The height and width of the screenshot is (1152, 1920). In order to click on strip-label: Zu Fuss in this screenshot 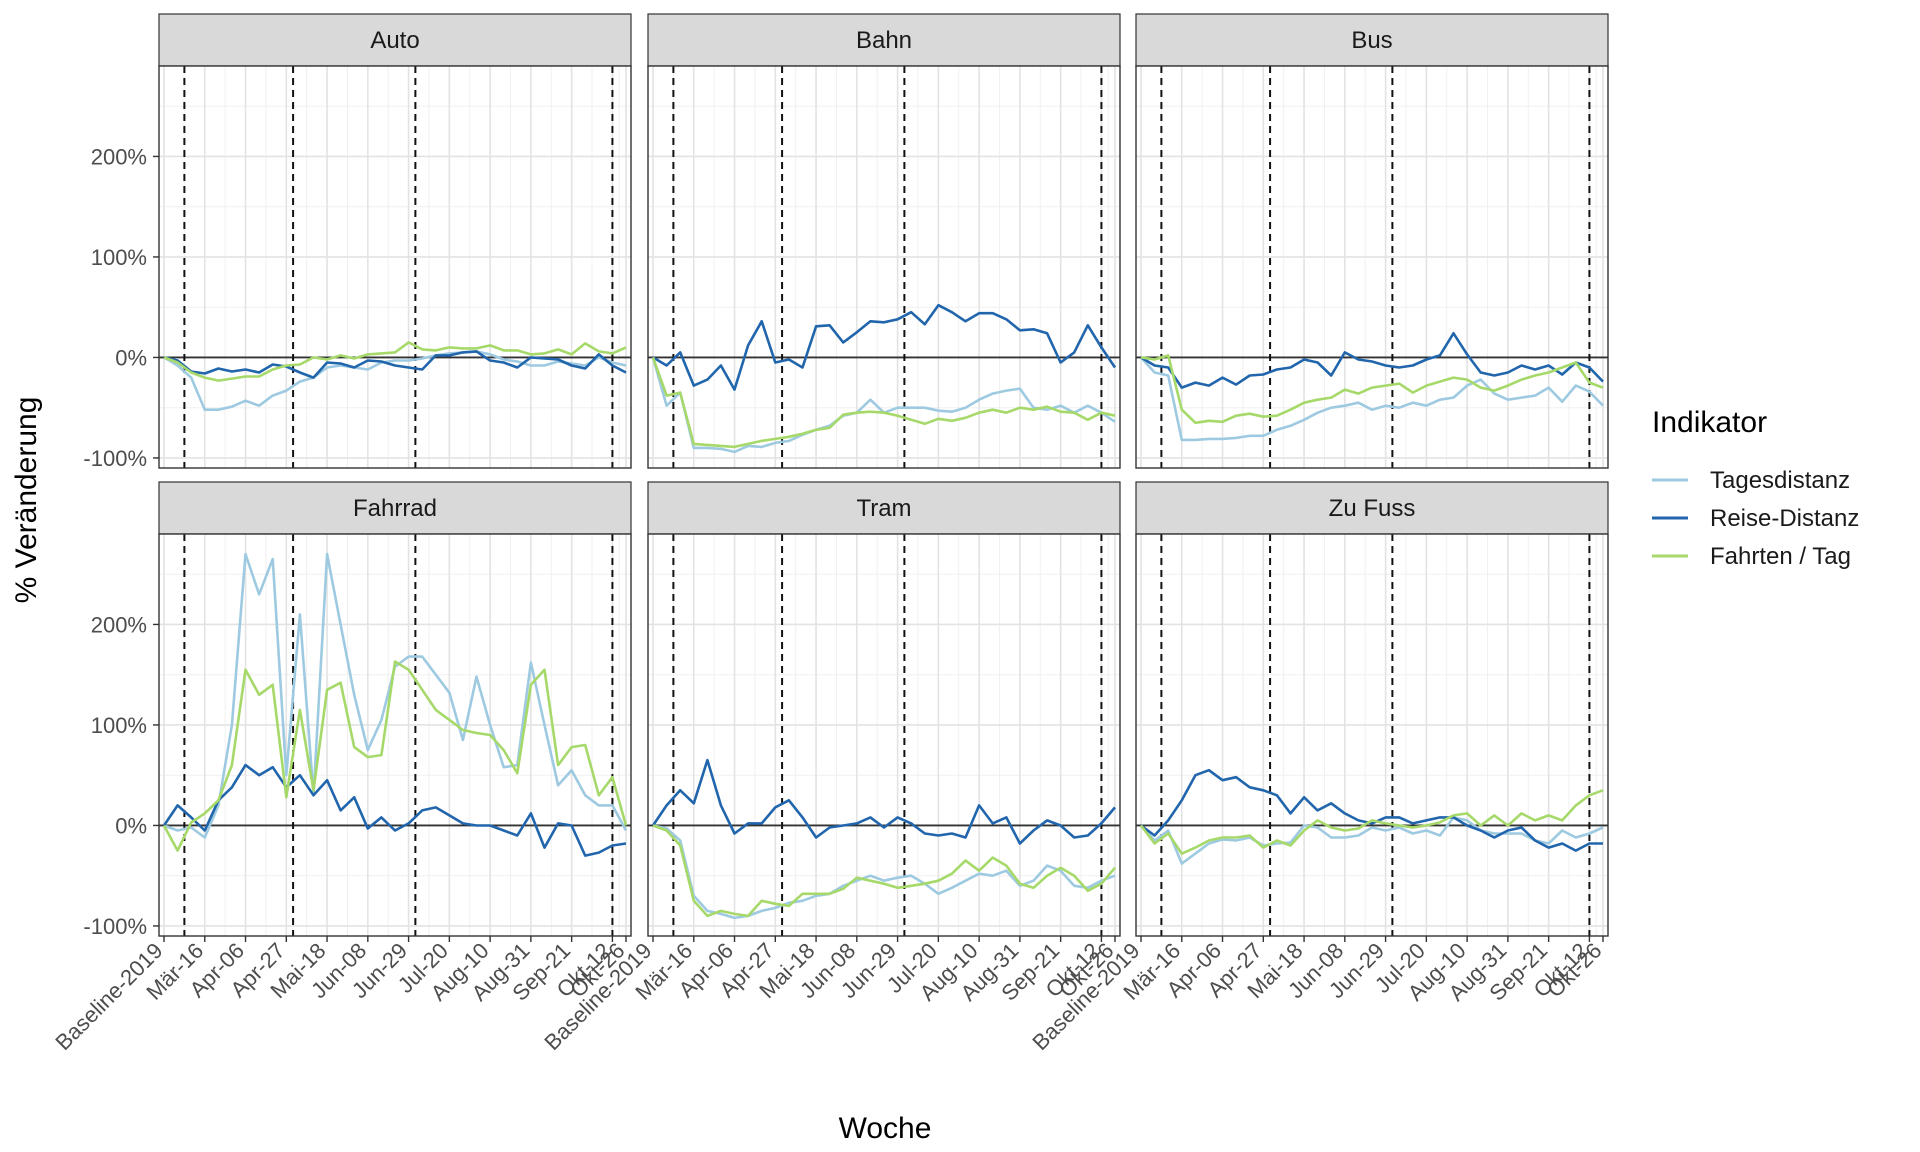, I will do `click(1372, 508)`.